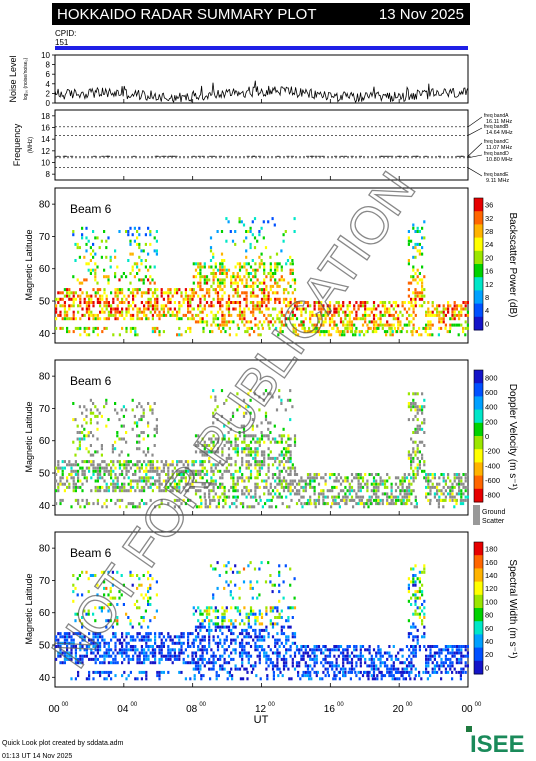 The image size is (536, 761). I want to click on frequency-band-value: 10.80 MHz, so click(499, 160).